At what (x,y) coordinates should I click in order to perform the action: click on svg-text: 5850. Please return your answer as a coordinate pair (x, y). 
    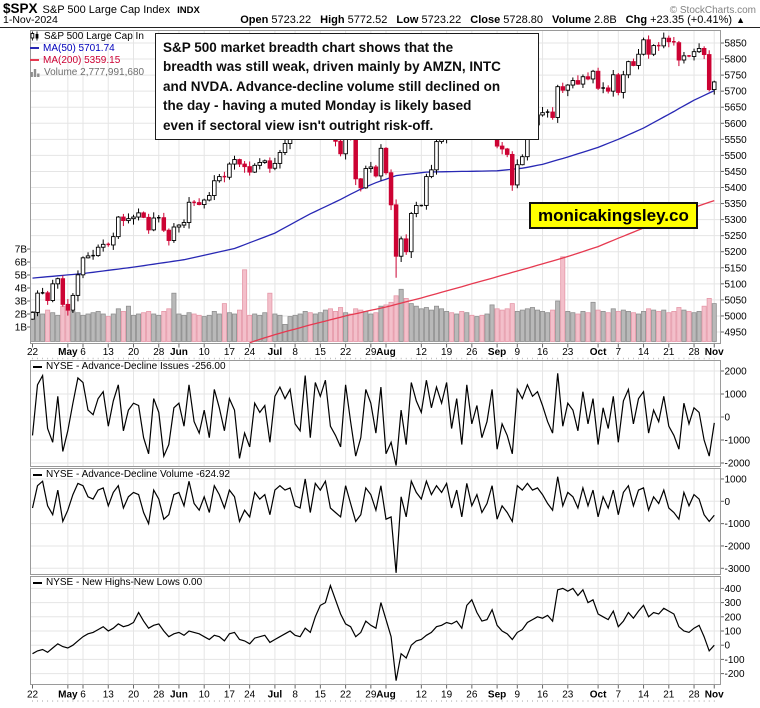
    Looking at the image, I should click on (736, 44).